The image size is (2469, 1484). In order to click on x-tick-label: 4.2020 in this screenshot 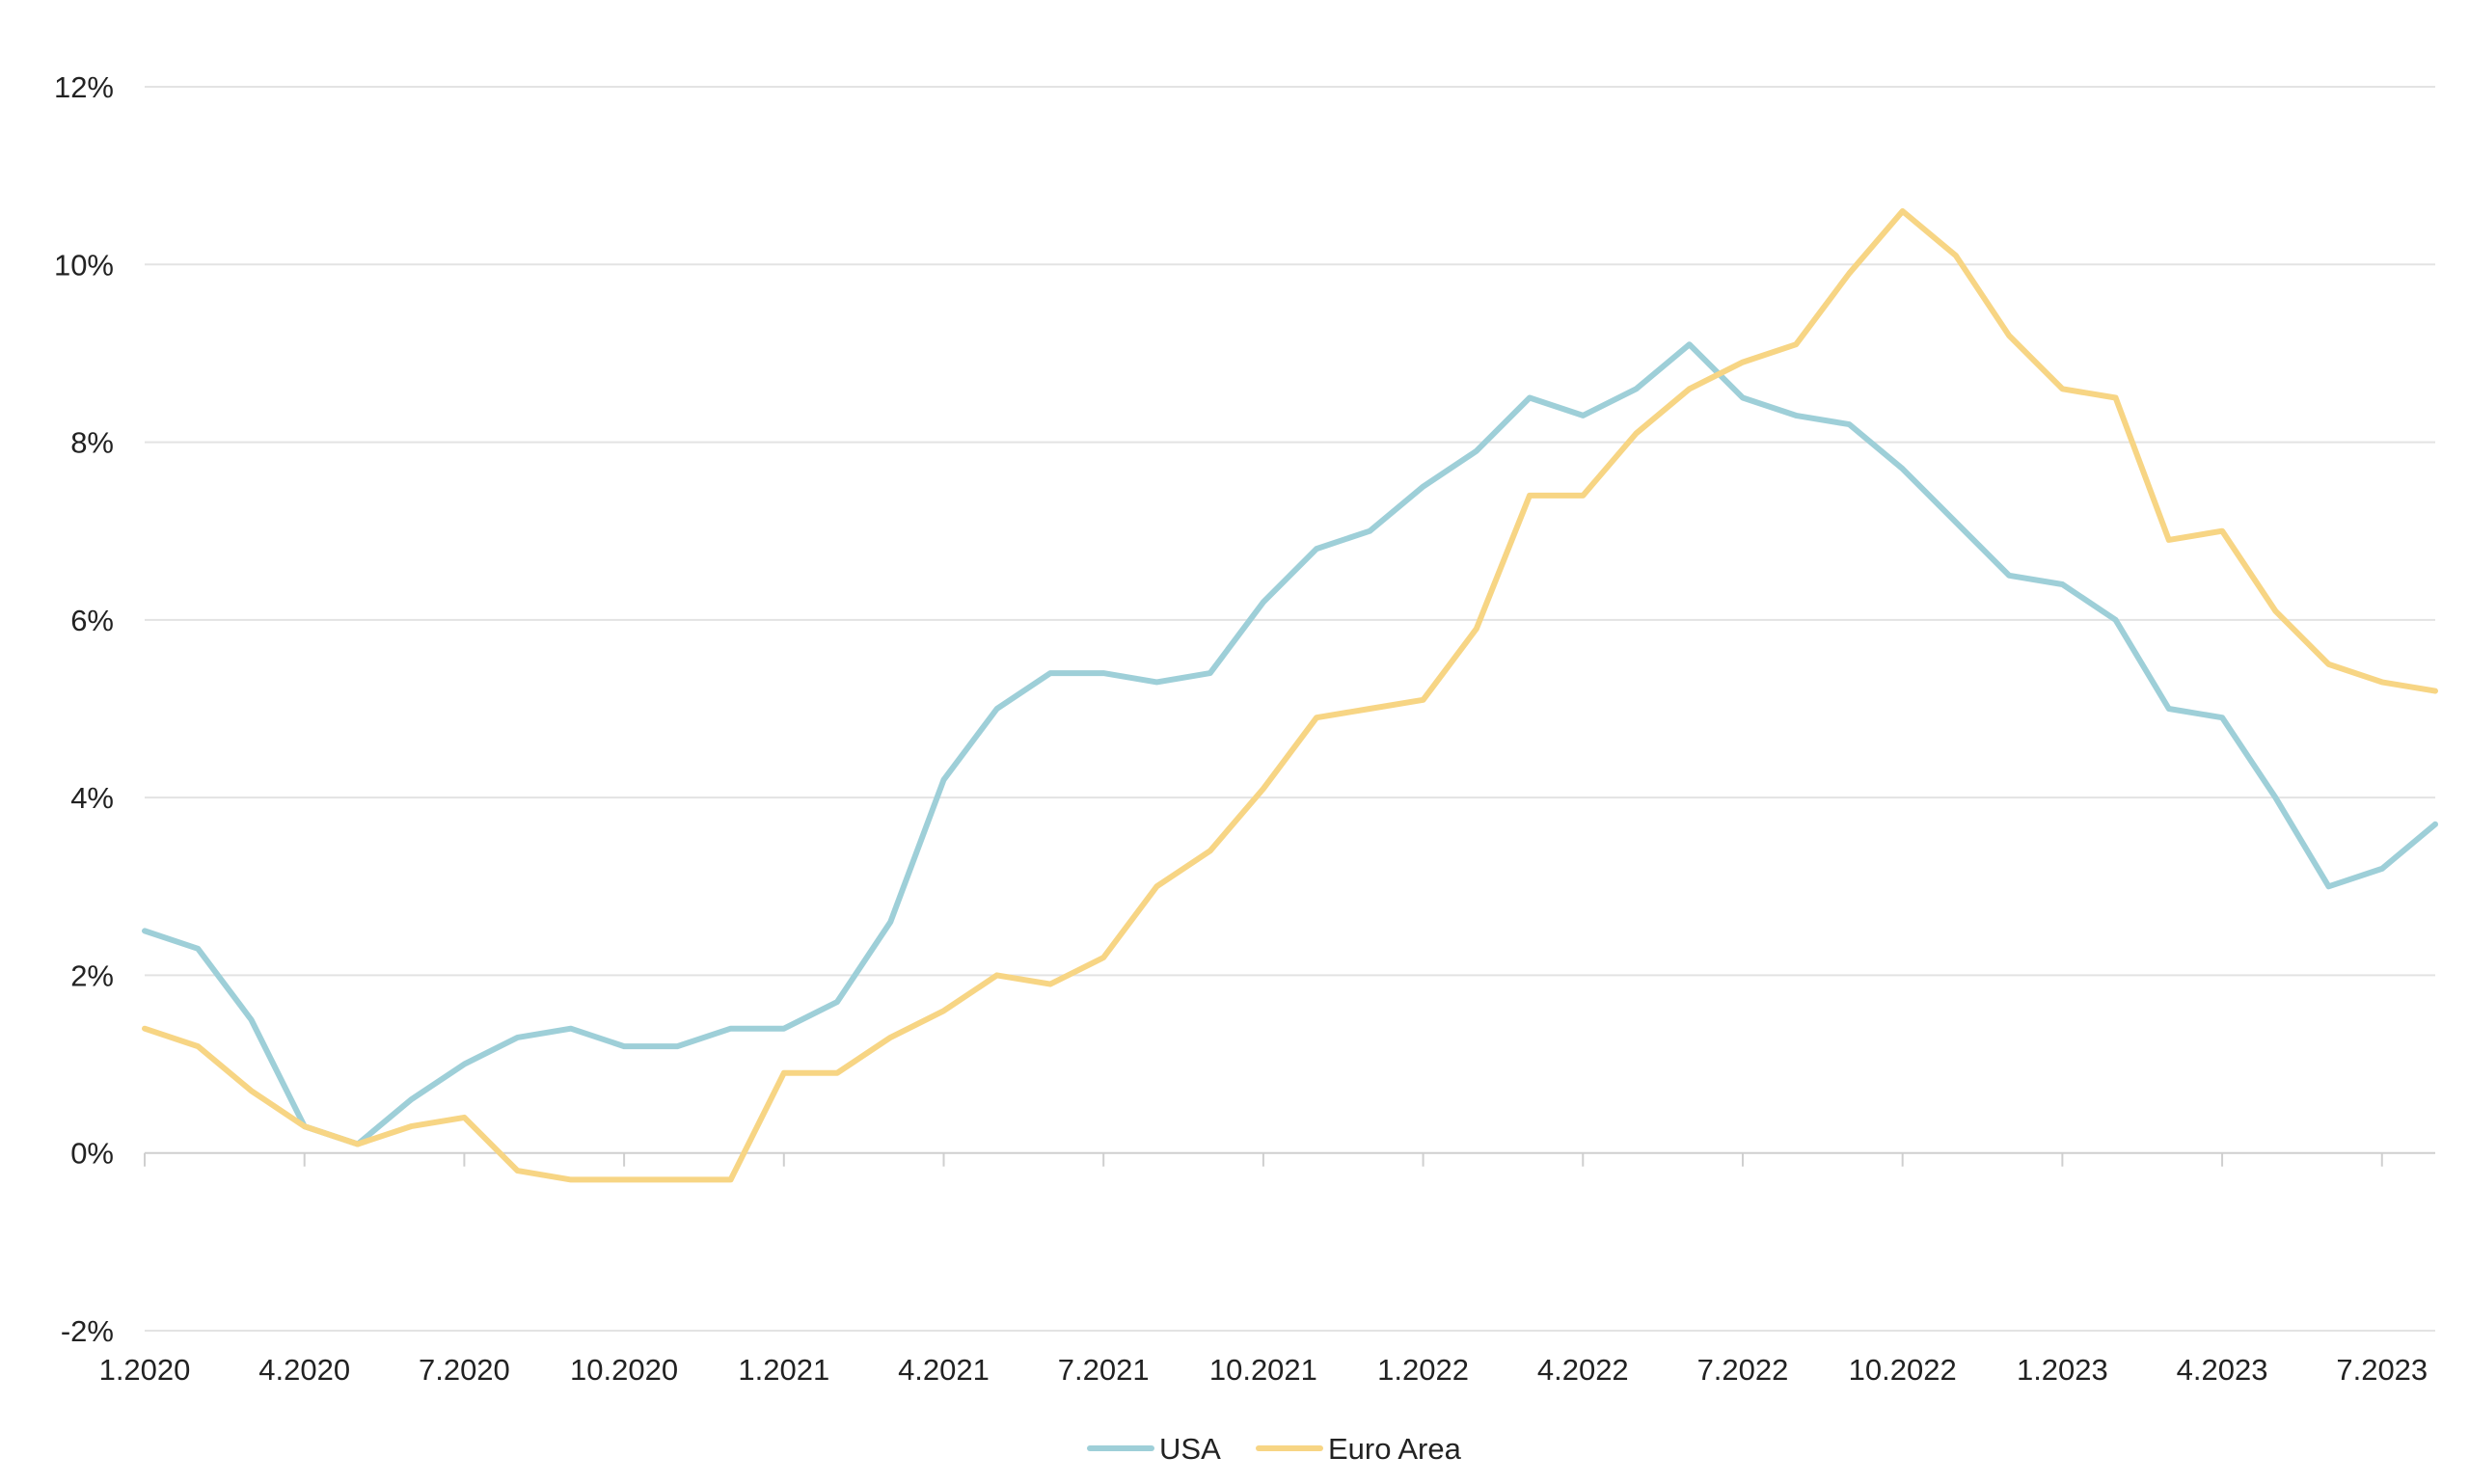, I will do `click(304, 1370)`.